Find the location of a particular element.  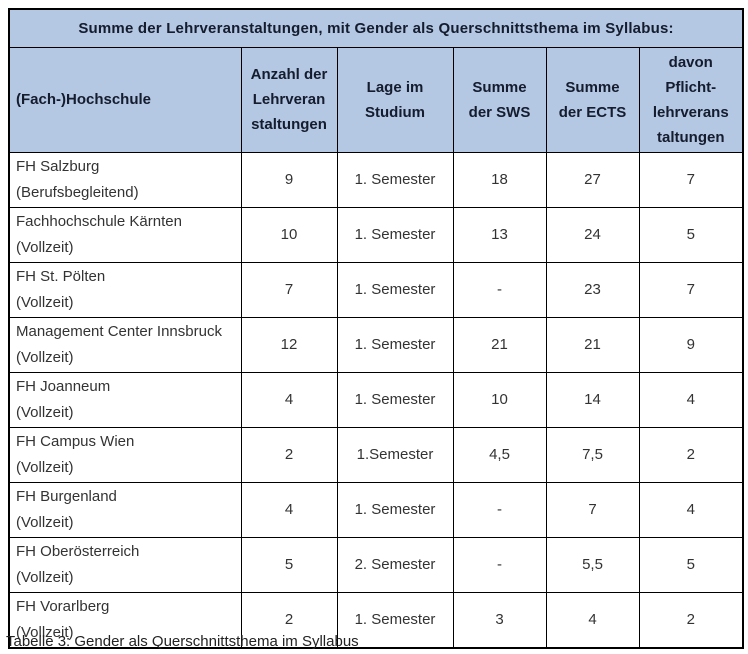

cell-school: FH Campus Wien (Vollzeit) is located at coordinates (125, 454).